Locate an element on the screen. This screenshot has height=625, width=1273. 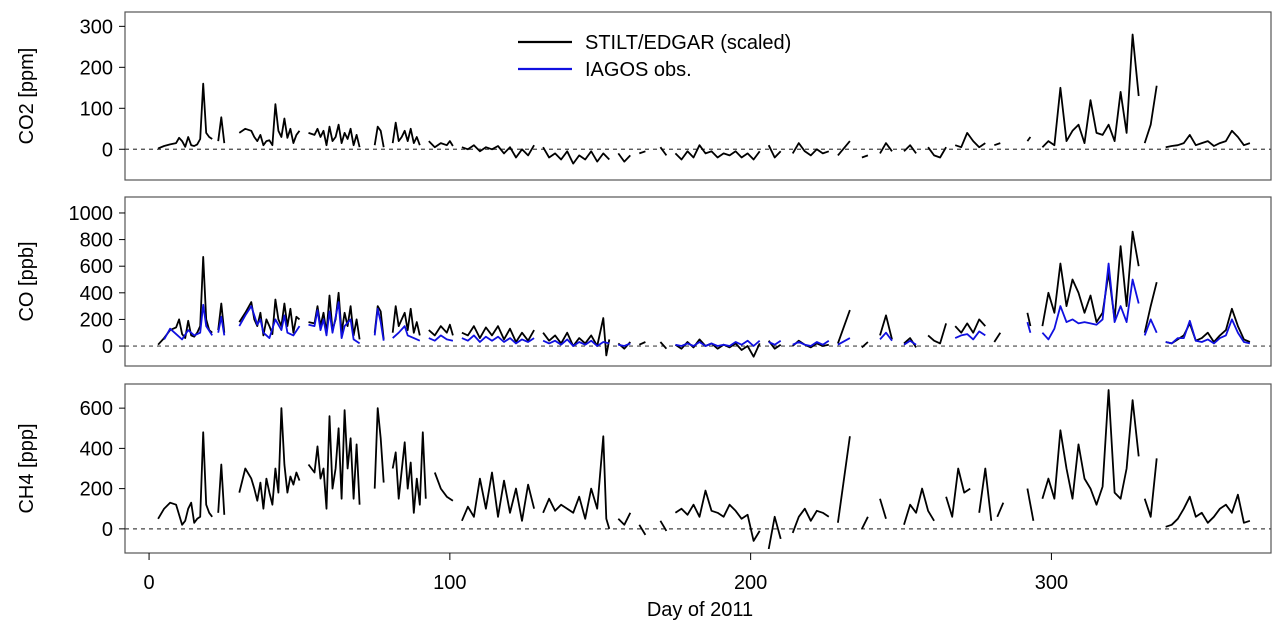
y-tick-label: 600 is located at coordinates (96, 267).